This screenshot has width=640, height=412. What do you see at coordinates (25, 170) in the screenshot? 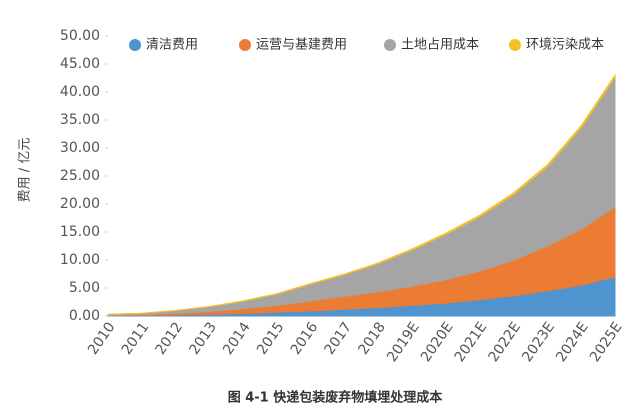
I see `y-axis-label: 费用 / 亿元` at bounding box center [25, 170].